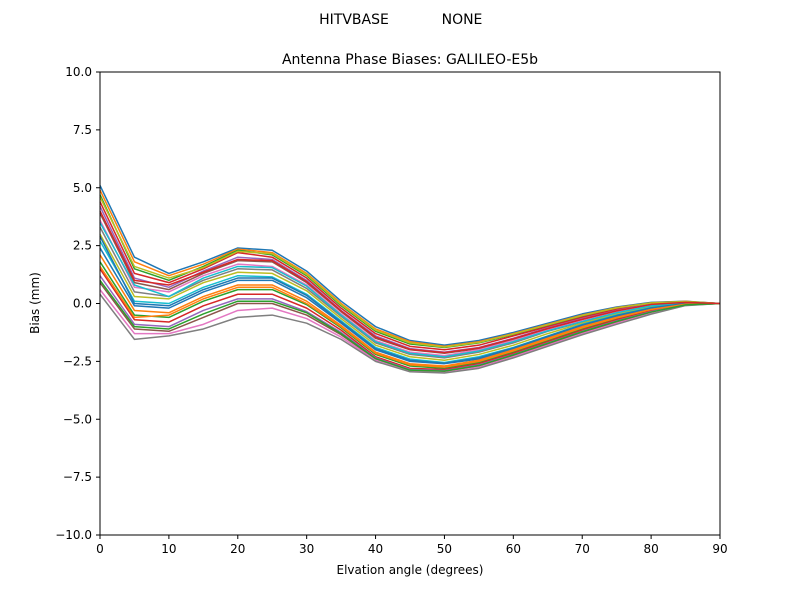  Describe the element at coordinates (410, 570) in the screenshot. I see `x-axis-label: Elvation angle (degrees)` at that location.